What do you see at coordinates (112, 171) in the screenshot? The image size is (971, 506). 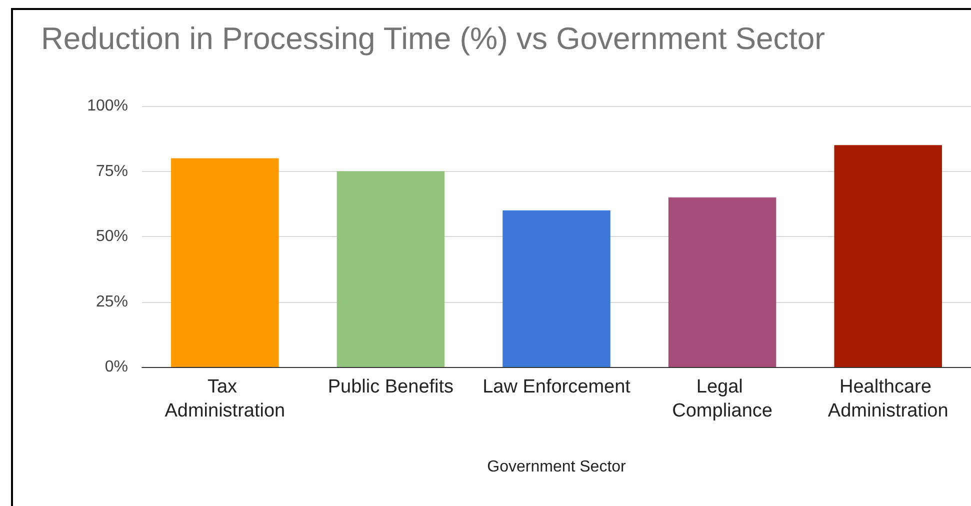 I see `y-tick-label: 75%` at bounding box center [112, 171].